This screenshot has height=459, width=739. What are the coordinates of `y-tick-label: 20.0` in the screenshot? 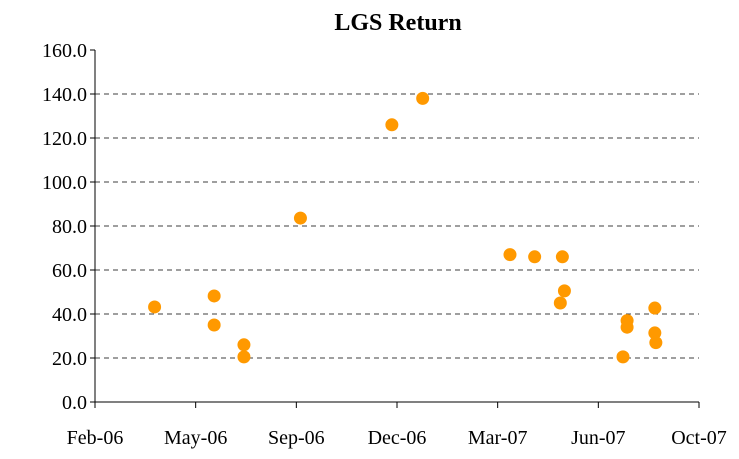 It's located at (69, 359).